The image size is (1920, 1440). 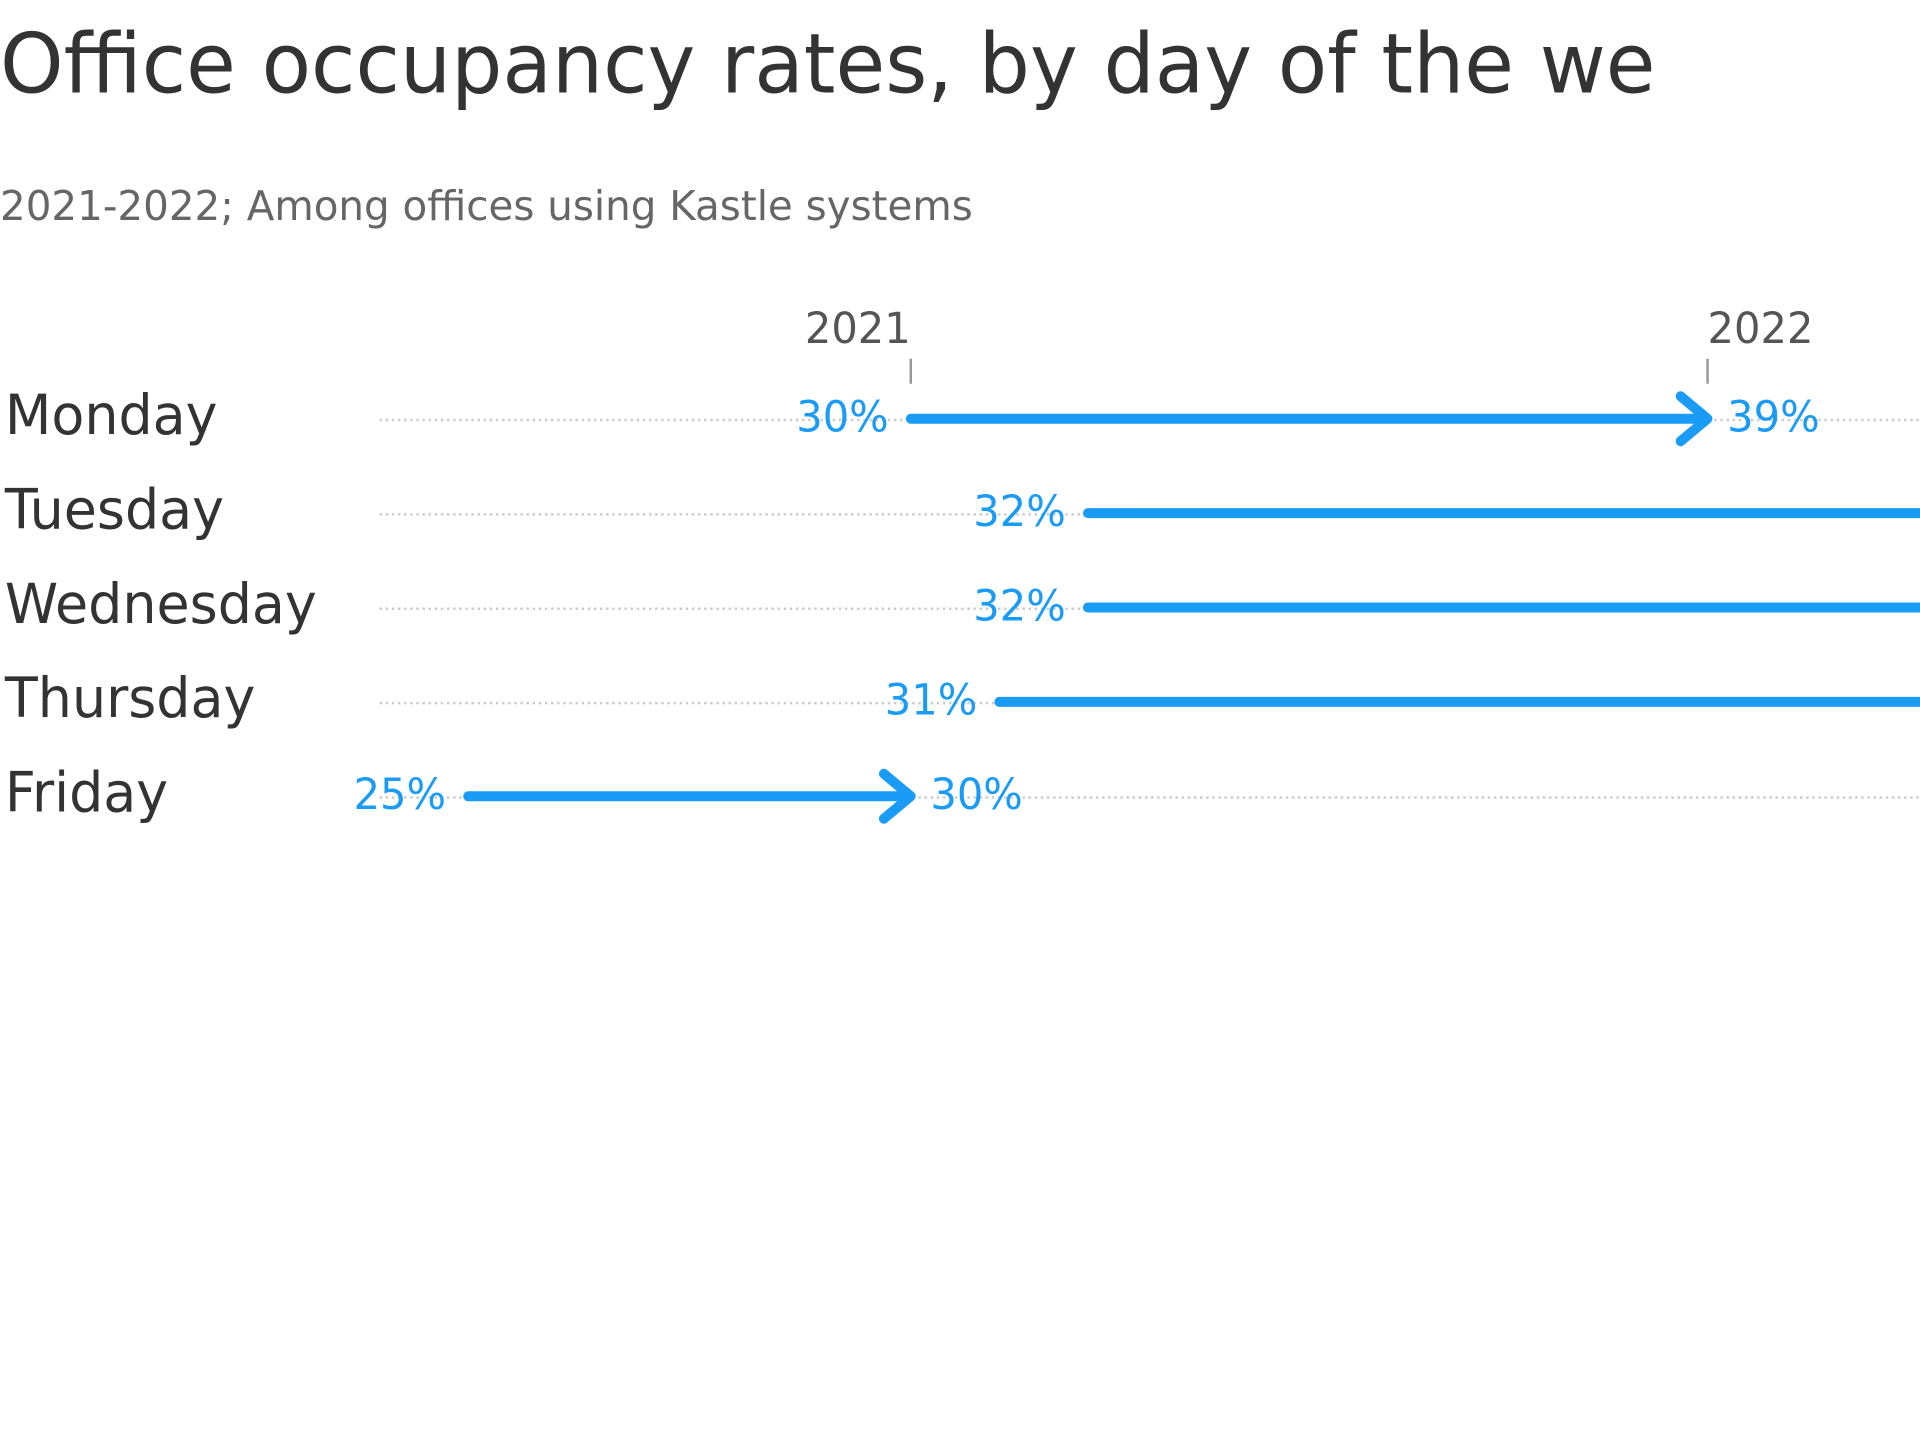 I want to click on category-label: Monday, so click(x=111, y=415).